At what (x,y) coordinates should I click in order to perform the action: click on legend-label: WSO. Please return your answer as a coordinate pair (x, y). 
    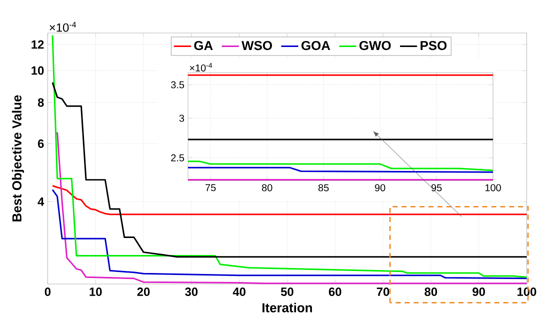
    Looking at the image, I should click on (257, 45).